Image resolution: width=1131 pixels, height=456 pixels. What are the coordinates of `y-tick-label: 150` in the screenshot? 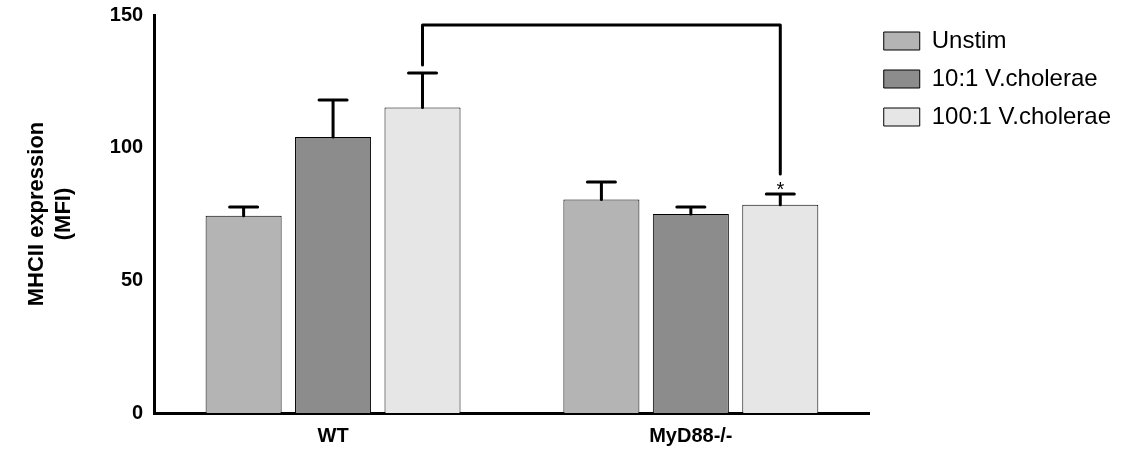 It's located at (126, 13).